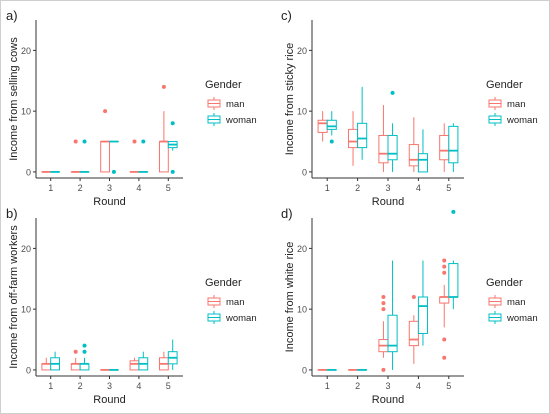 Image resolution: width=550 pixels, height=414 pixels. I want to click on y-axis-title: Income from sticky rice, so click(290, 99).